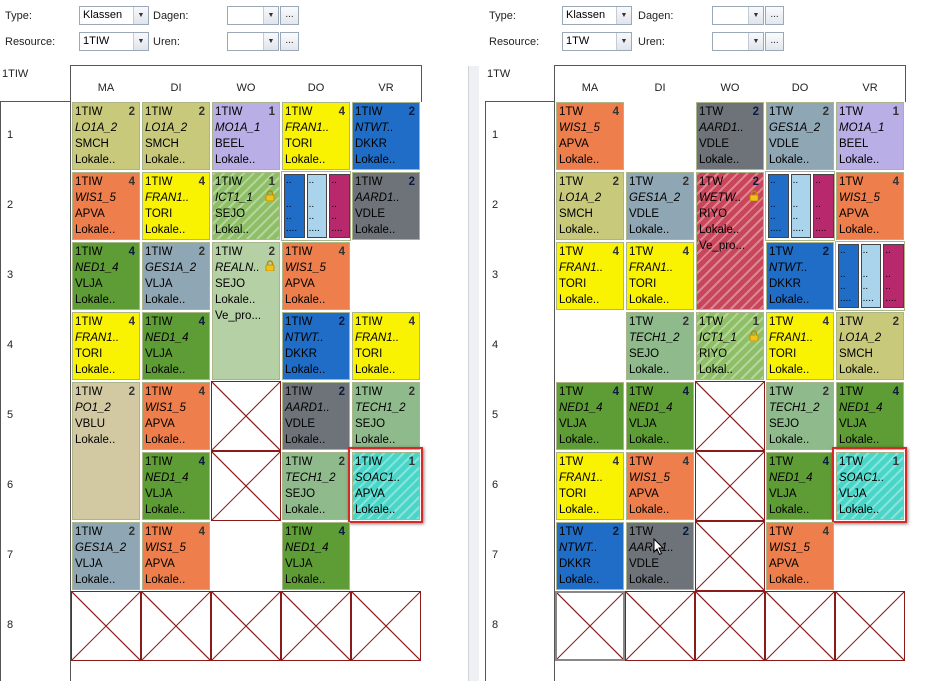 The height and width of the screenshot is (681, 926). I want to click on period-number: 7, so click(10, 555).